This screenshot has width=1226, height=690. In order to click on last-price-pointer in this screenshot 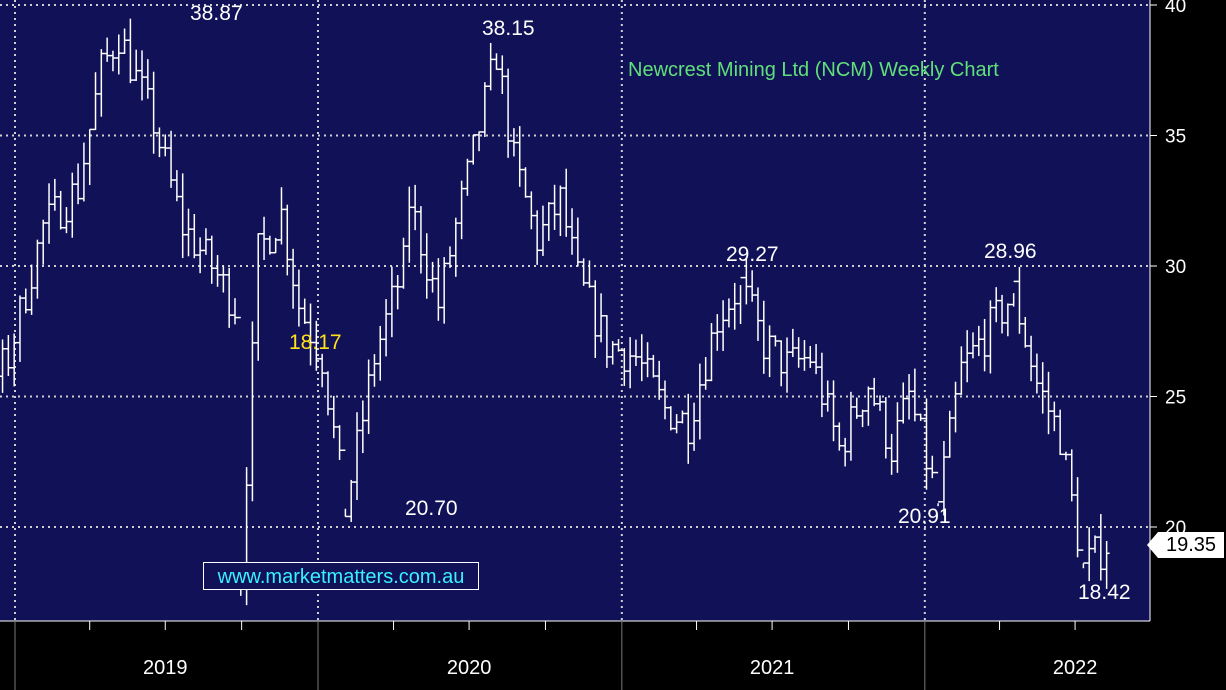, I will do `click(1152, 545)`.